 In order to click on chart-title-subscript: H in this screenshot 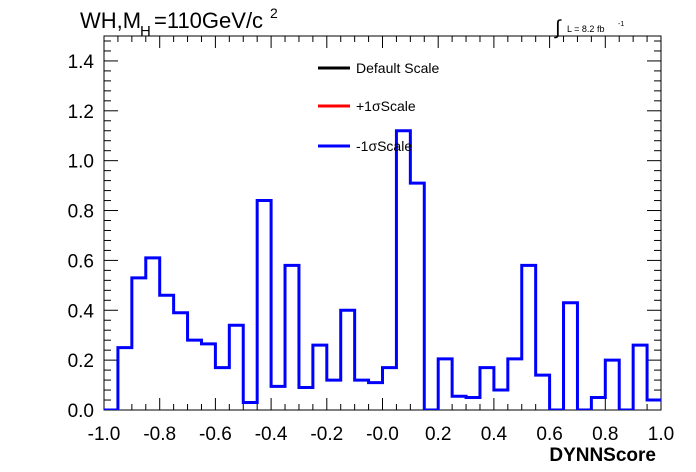, I will do `click(145, 31)`.